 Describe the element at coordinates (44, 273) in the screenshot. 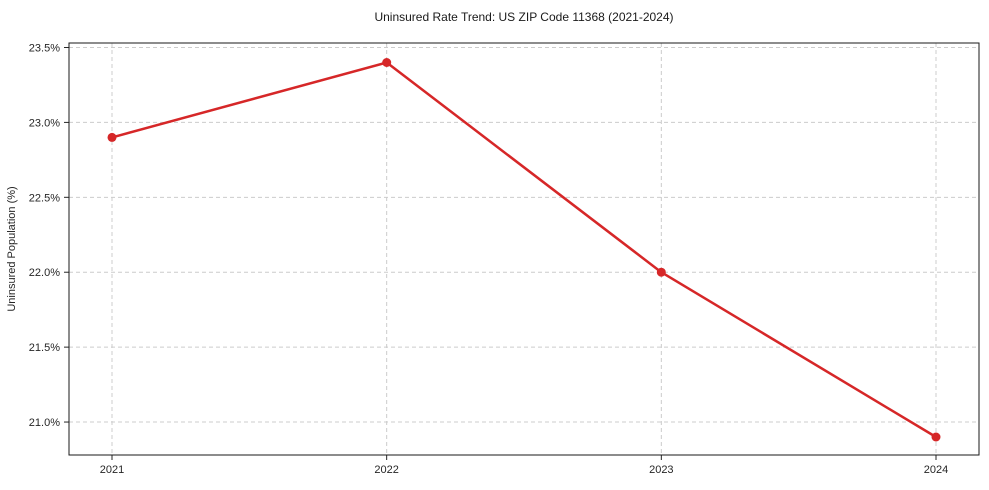

I see `y-tick-label: 22.0%` at that location.